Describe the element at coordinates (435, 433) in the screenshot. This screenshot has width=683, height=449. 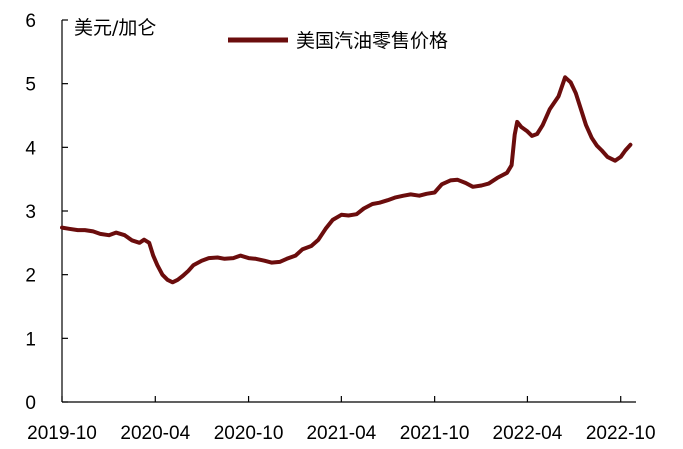
I see `x-tick-label: 2021-10` at that location.